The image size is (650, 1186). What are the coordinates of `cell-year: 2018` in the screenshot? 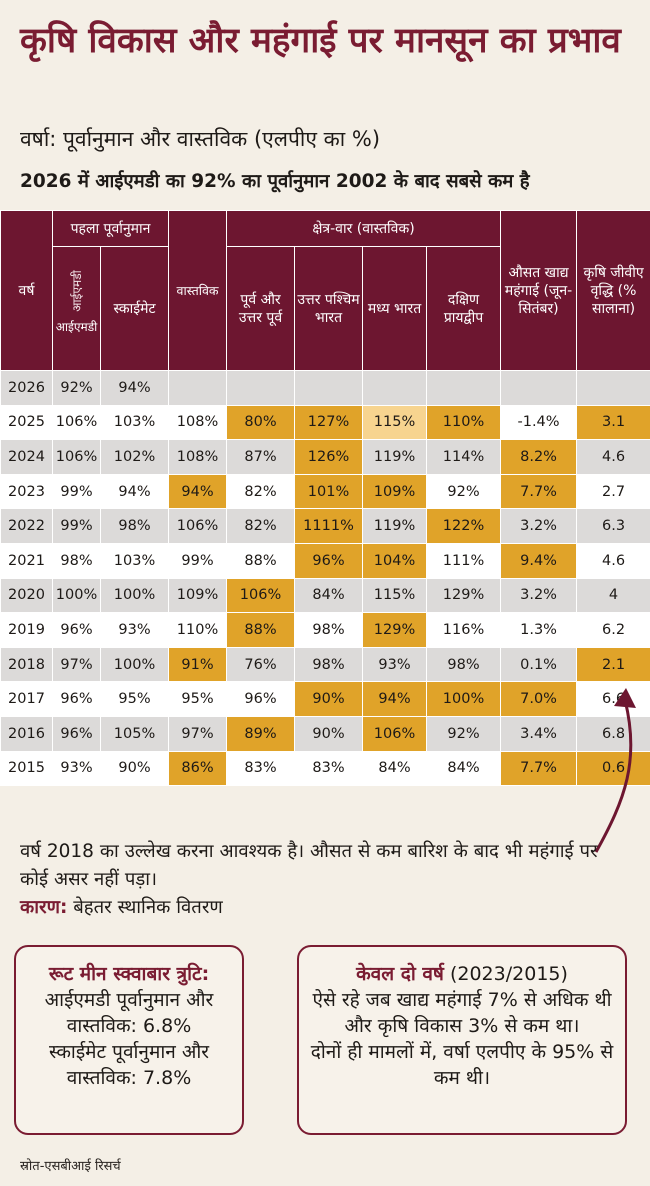 It's located at (26, 664).